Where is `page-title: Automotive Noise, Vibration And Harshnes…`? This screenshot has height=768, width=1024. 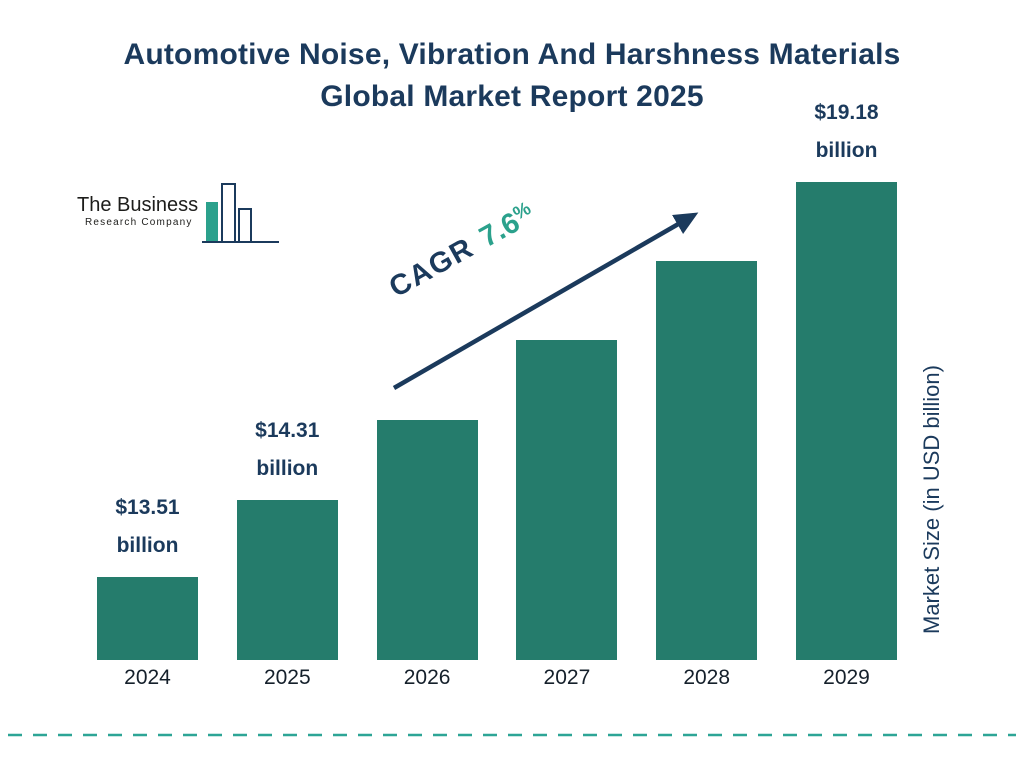 page-title: Automotive Noise, Vibration And Harshnes… is located at coordinates (512, 76).